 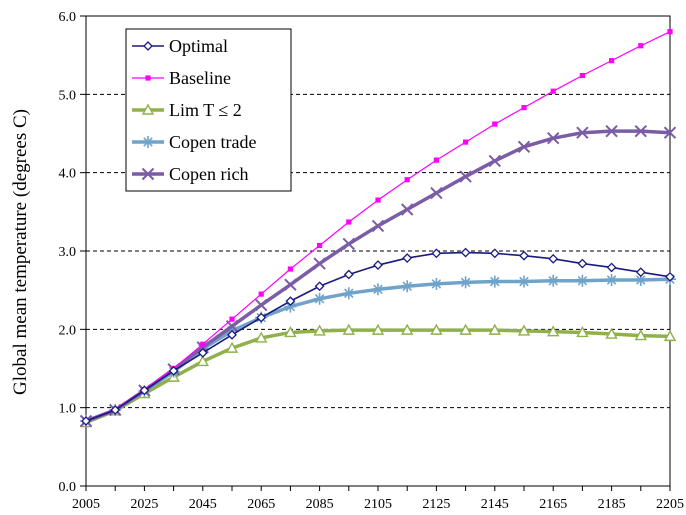 I want to click on y-tick-label: 3.0, so click(x=68, y=252).